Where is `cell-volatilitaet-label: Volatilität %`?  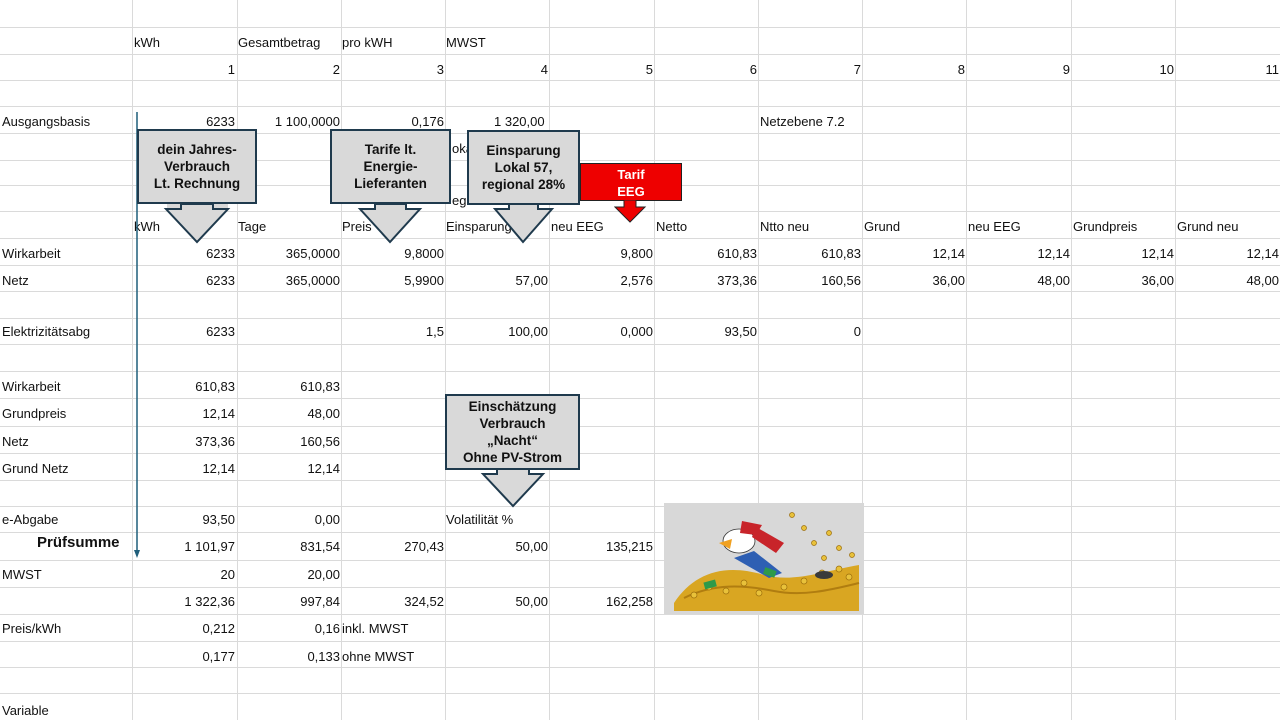 cell-volatilitaet-label: Volatilität % is located at coordinates (480, 519).